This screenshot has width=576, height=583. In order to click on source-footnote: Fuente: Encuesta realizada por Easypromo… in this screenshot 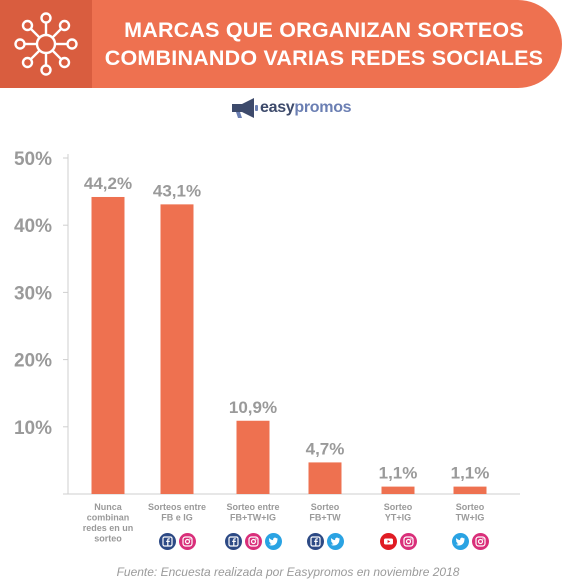, I will do `click(288, 572)`.